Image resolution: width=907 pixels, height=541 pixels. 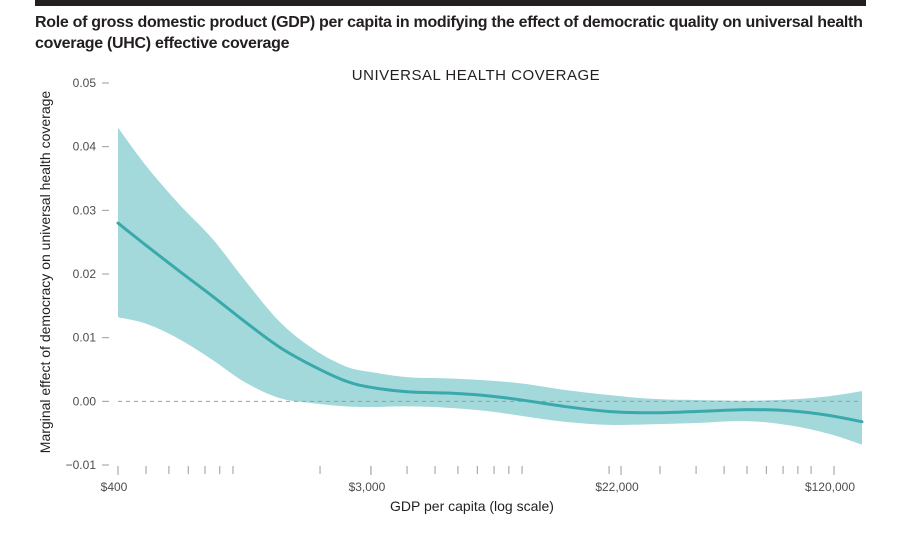 I want to click on x-axis-label: GDP per capita (log scale), so click(x=472, y=506).